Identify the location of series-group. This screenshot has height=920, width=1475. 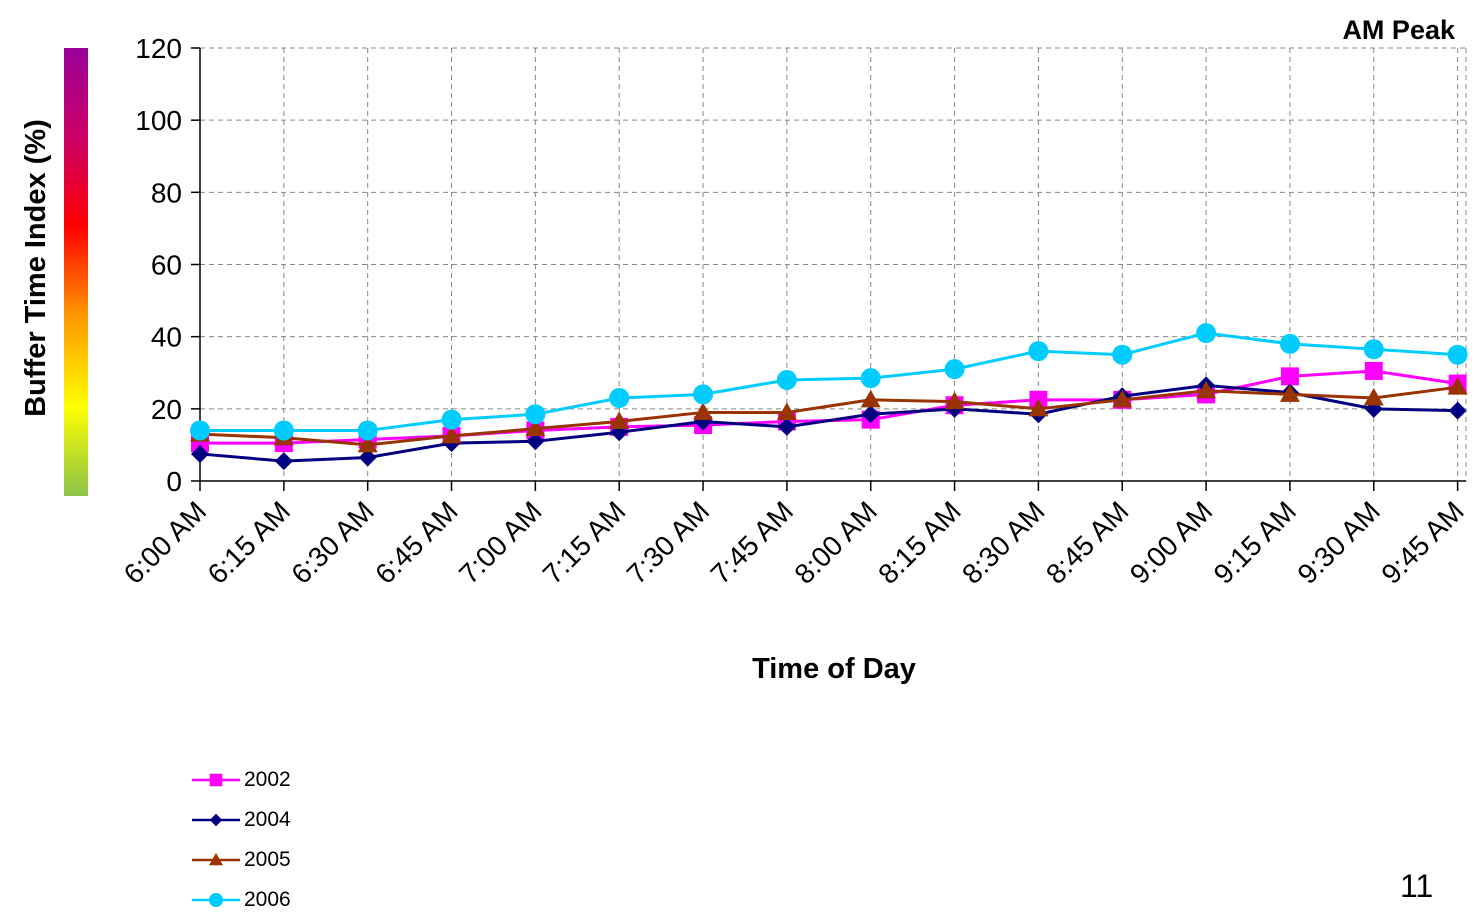
(829, 397).